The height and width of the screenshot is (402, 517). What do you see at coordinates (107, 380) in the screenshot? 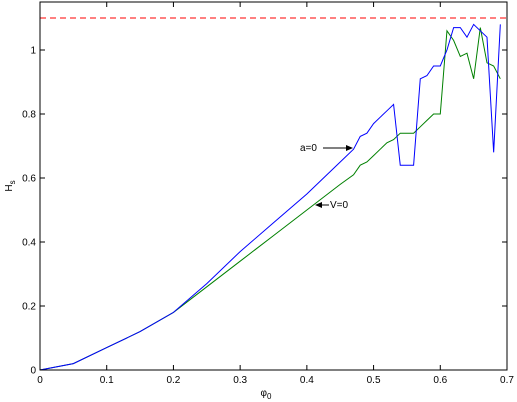
I see `x-tick-label: 0.1` at bounding box center [107, 380].